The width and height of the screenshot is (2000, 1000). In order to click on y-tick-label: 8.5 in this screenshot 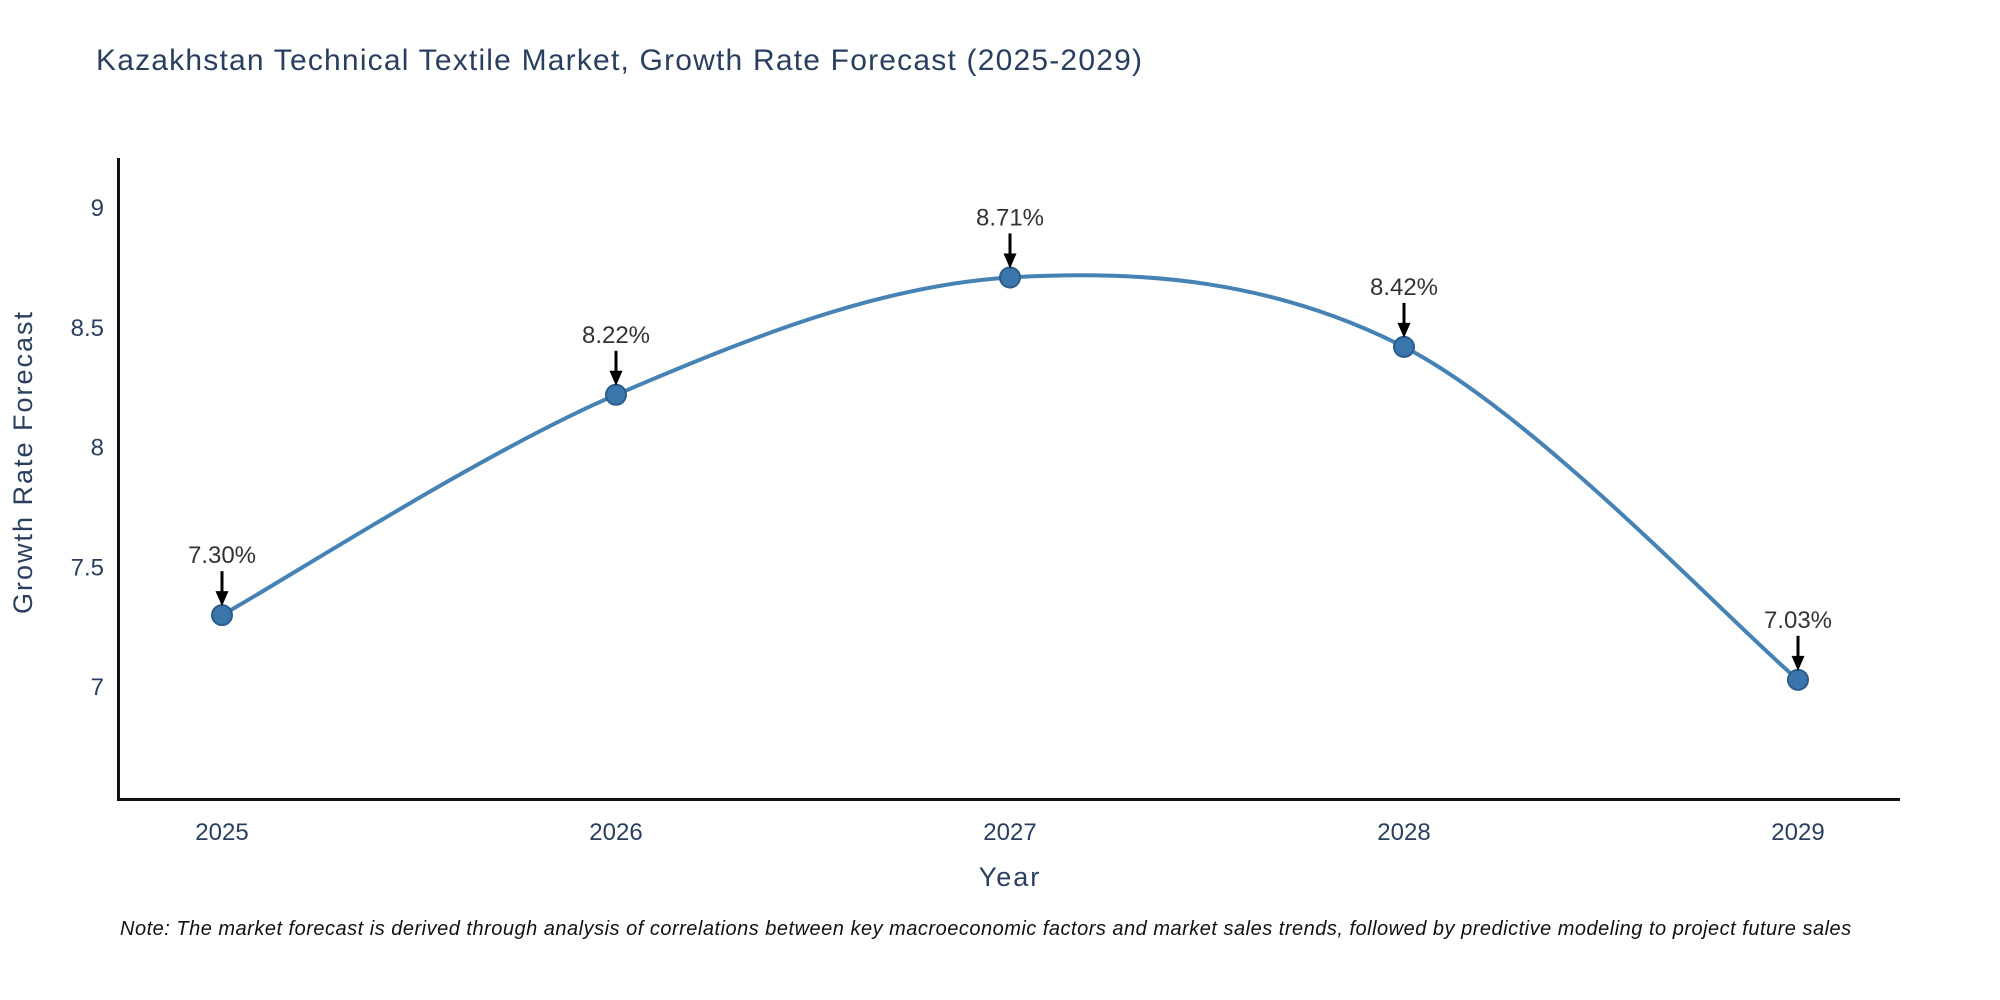, I will do `click(87, 328)`.